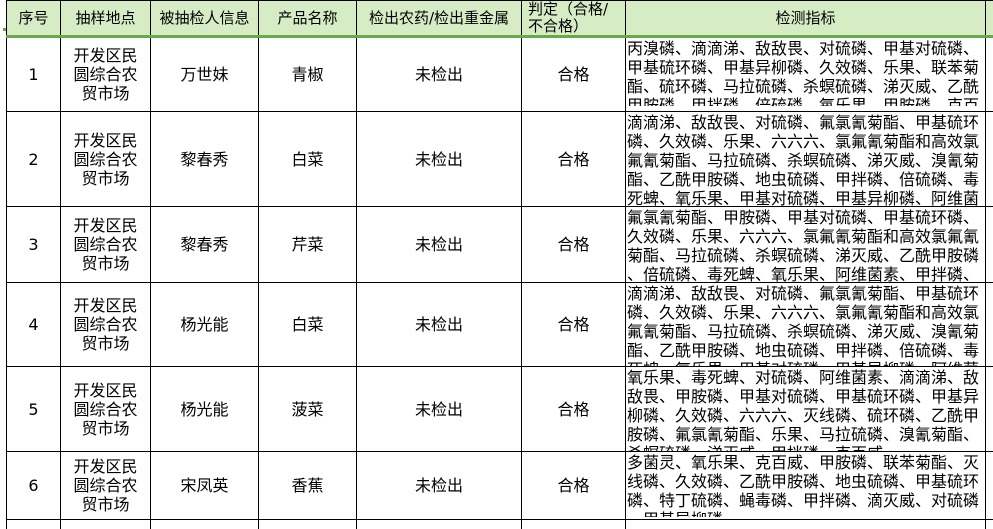 This screenshot has height=529, width=993. I want to click on header-cell-indicators: 检测指标, so click(805, 19).